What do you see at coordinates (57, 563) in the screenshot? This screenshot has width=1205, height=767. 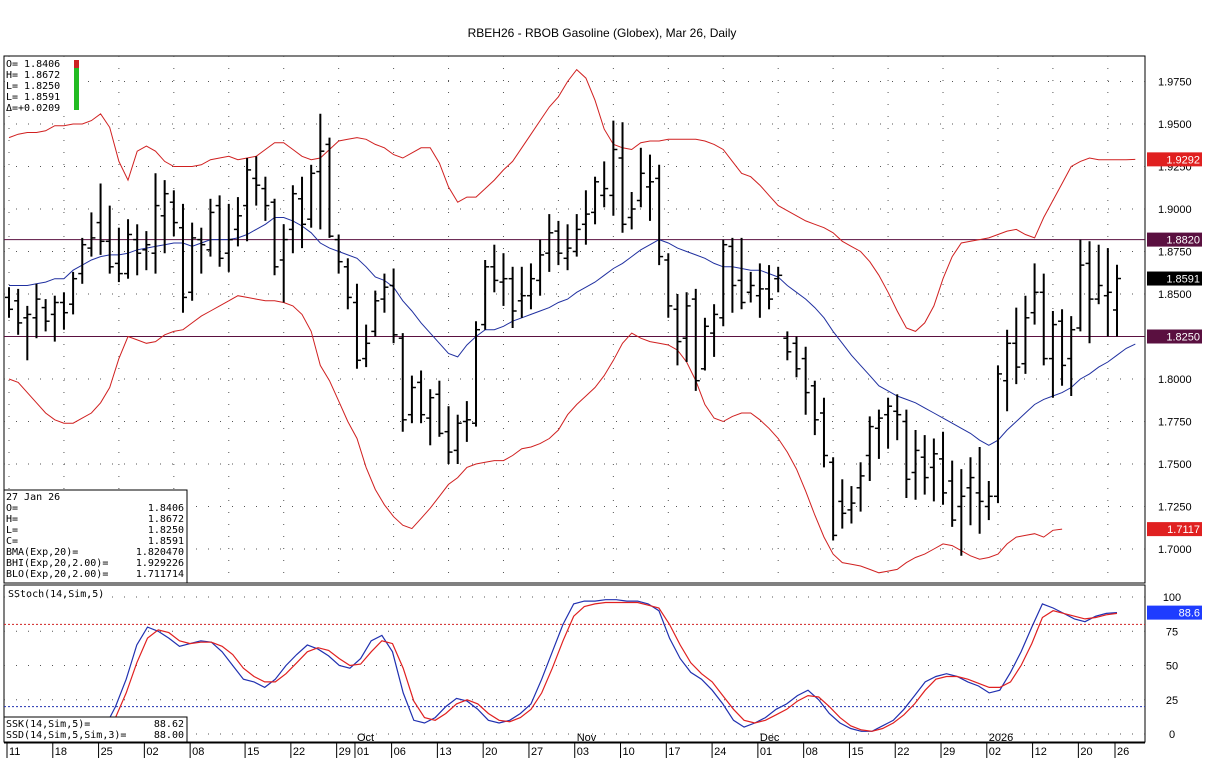 I see `data-box-key: BHI(Exp,20,2.00)=` at bounding box center [57, 563].